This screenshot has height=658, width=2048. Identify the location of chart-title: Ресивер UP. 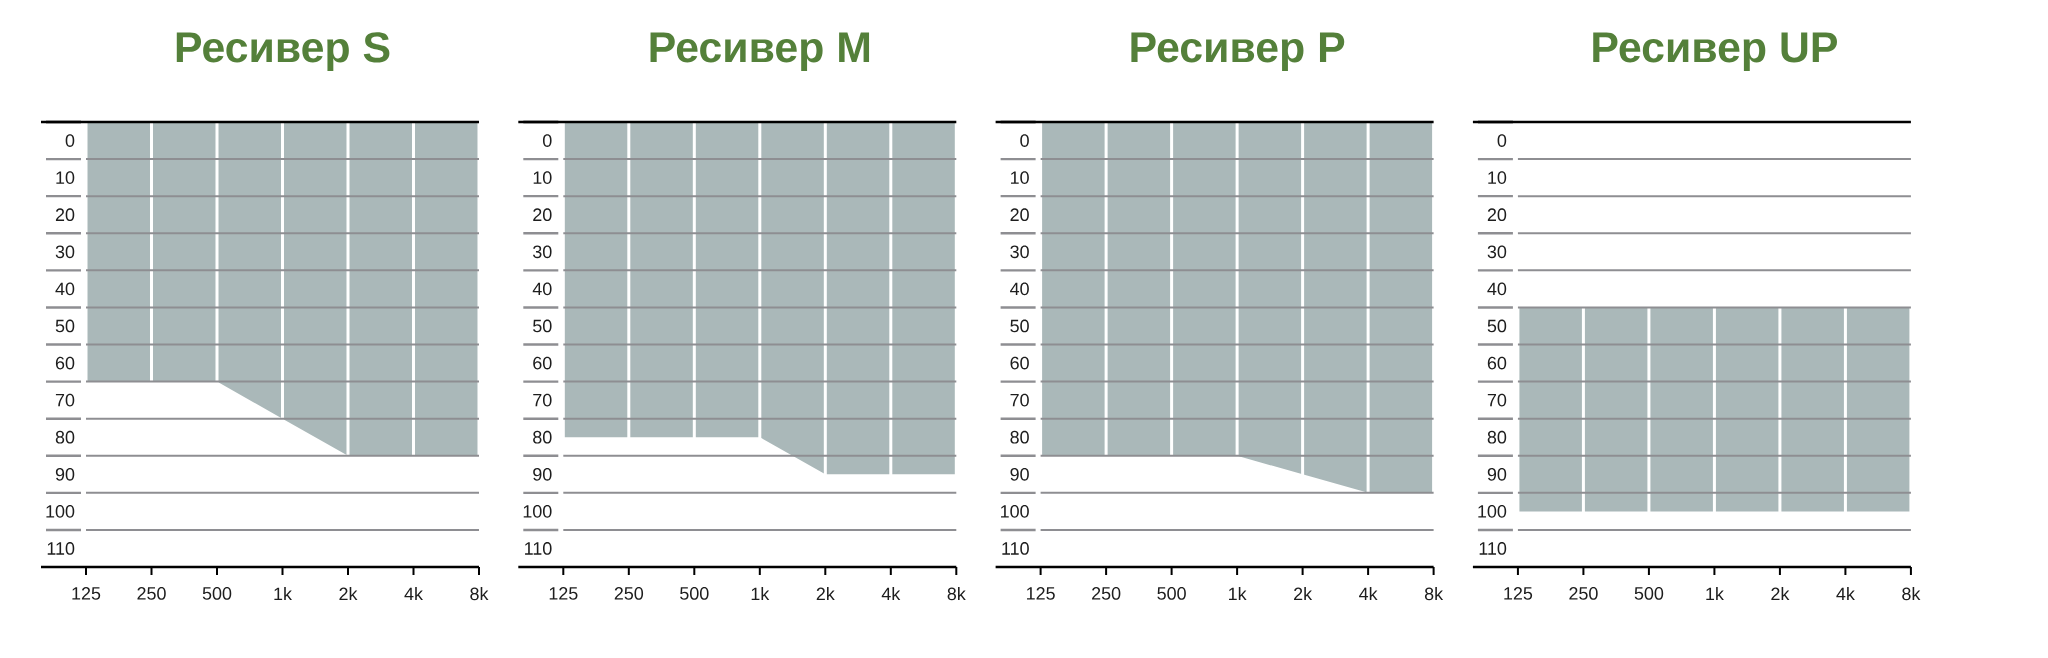
(1715, 51).